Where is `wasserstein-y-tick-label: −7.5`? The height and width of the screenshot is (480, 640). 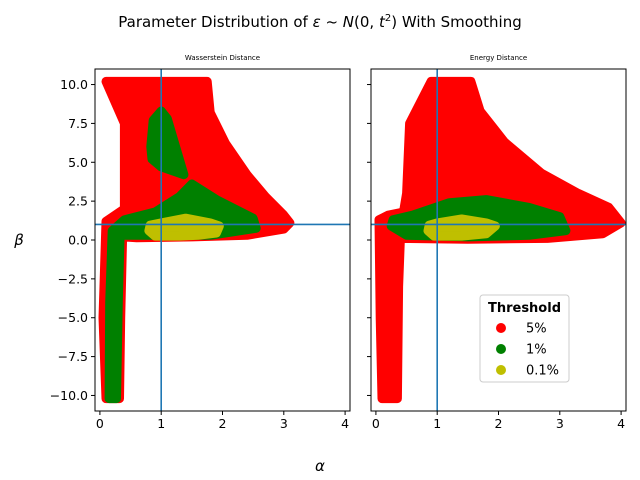
wasserstein-y-tick-label: −7.5 is located at coordinates (73, 356).